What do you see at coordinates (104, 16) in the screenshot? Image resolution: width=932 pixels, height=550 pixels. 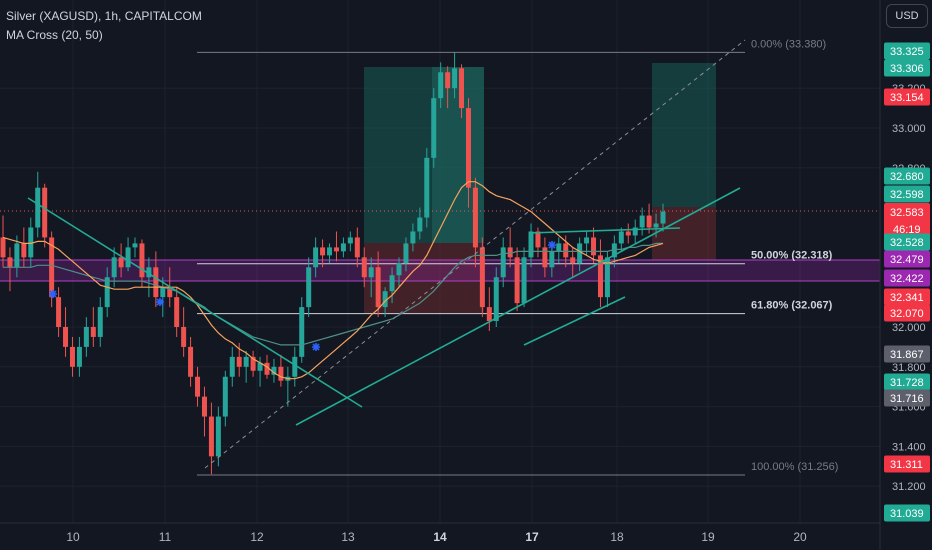 I see `symbol-title: Silver (XAGUSD), 1h, CAPITALCOM` at bounding box center [104, 16].